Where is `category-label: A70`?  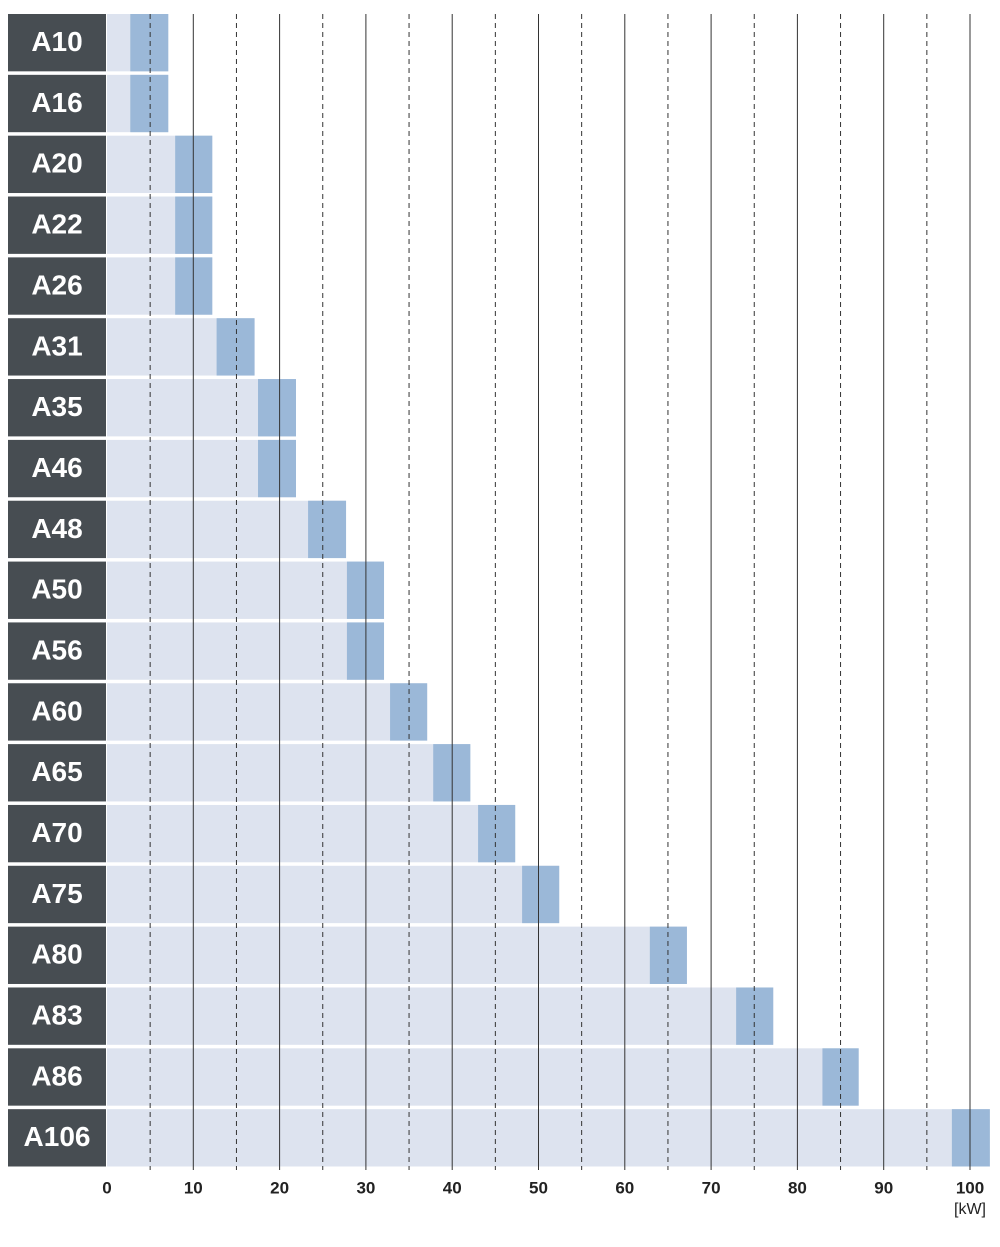
category-label: A70 is located at coordinates (56, 832).